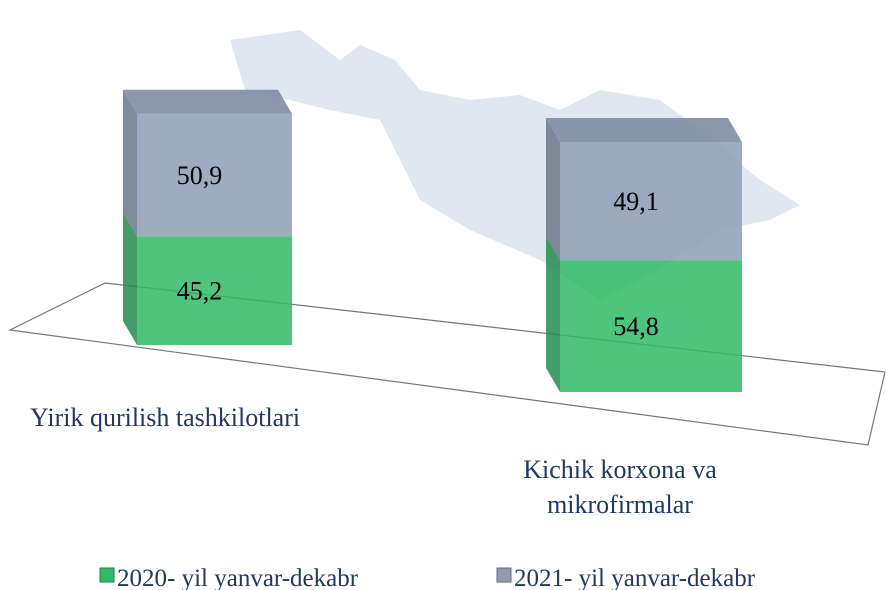 Image resolution: width=886 pixels, height=590 pixels. I want to click on category-label: Yirik qurilish tashkilotlari, so click(165, 417).